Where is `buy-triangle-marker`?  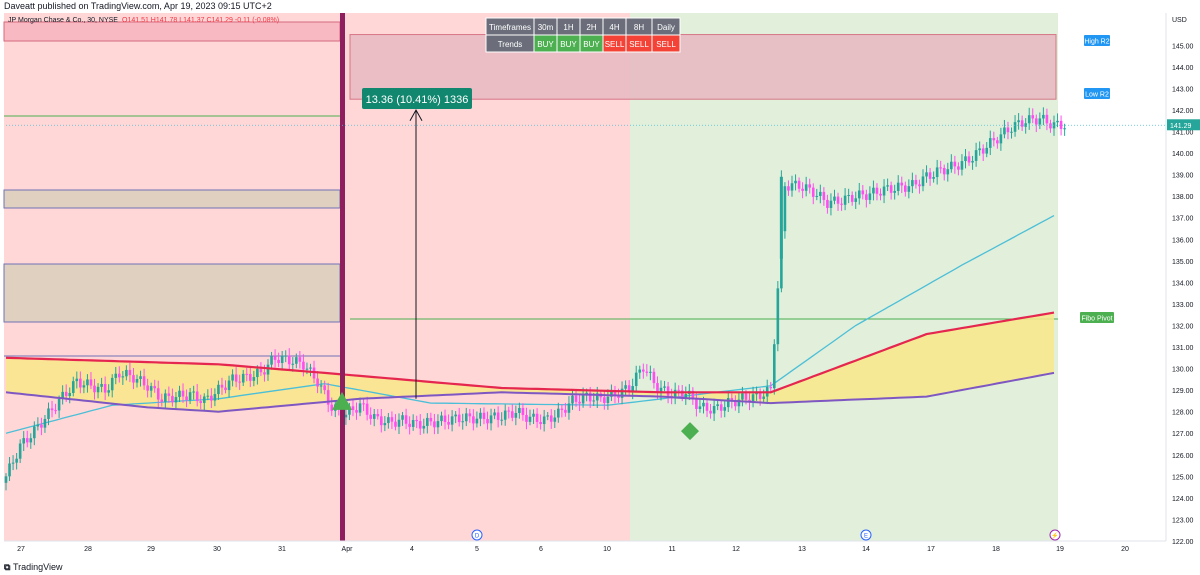
buy-triangle-marker is located at coordinates (342, 400).